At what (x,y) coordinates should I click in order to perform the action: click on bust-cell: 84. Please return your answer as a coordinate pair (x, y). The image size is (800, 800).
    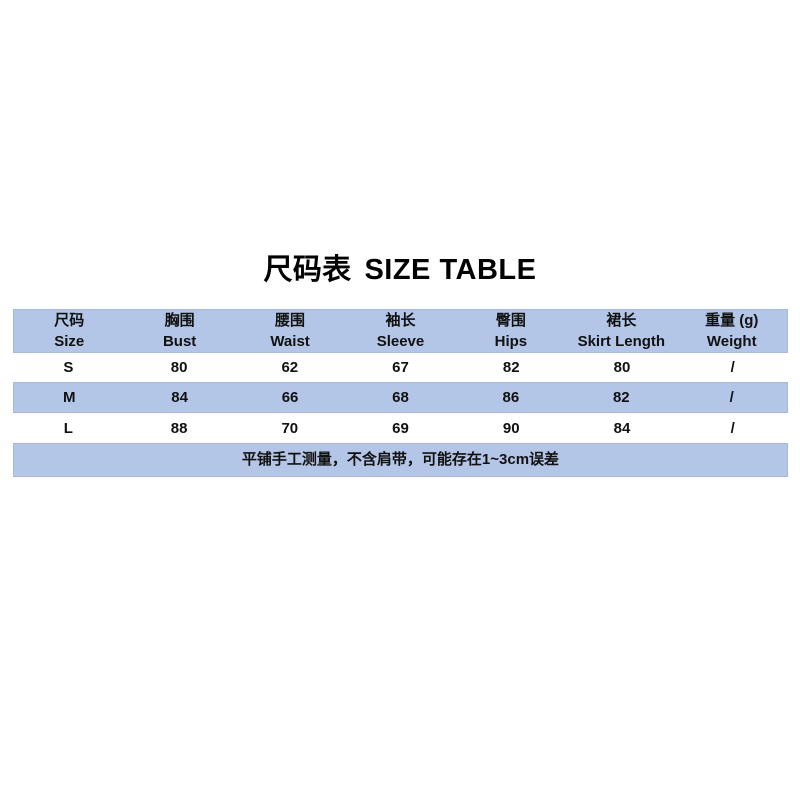
    Looking at the image, I should click on (179, 397).